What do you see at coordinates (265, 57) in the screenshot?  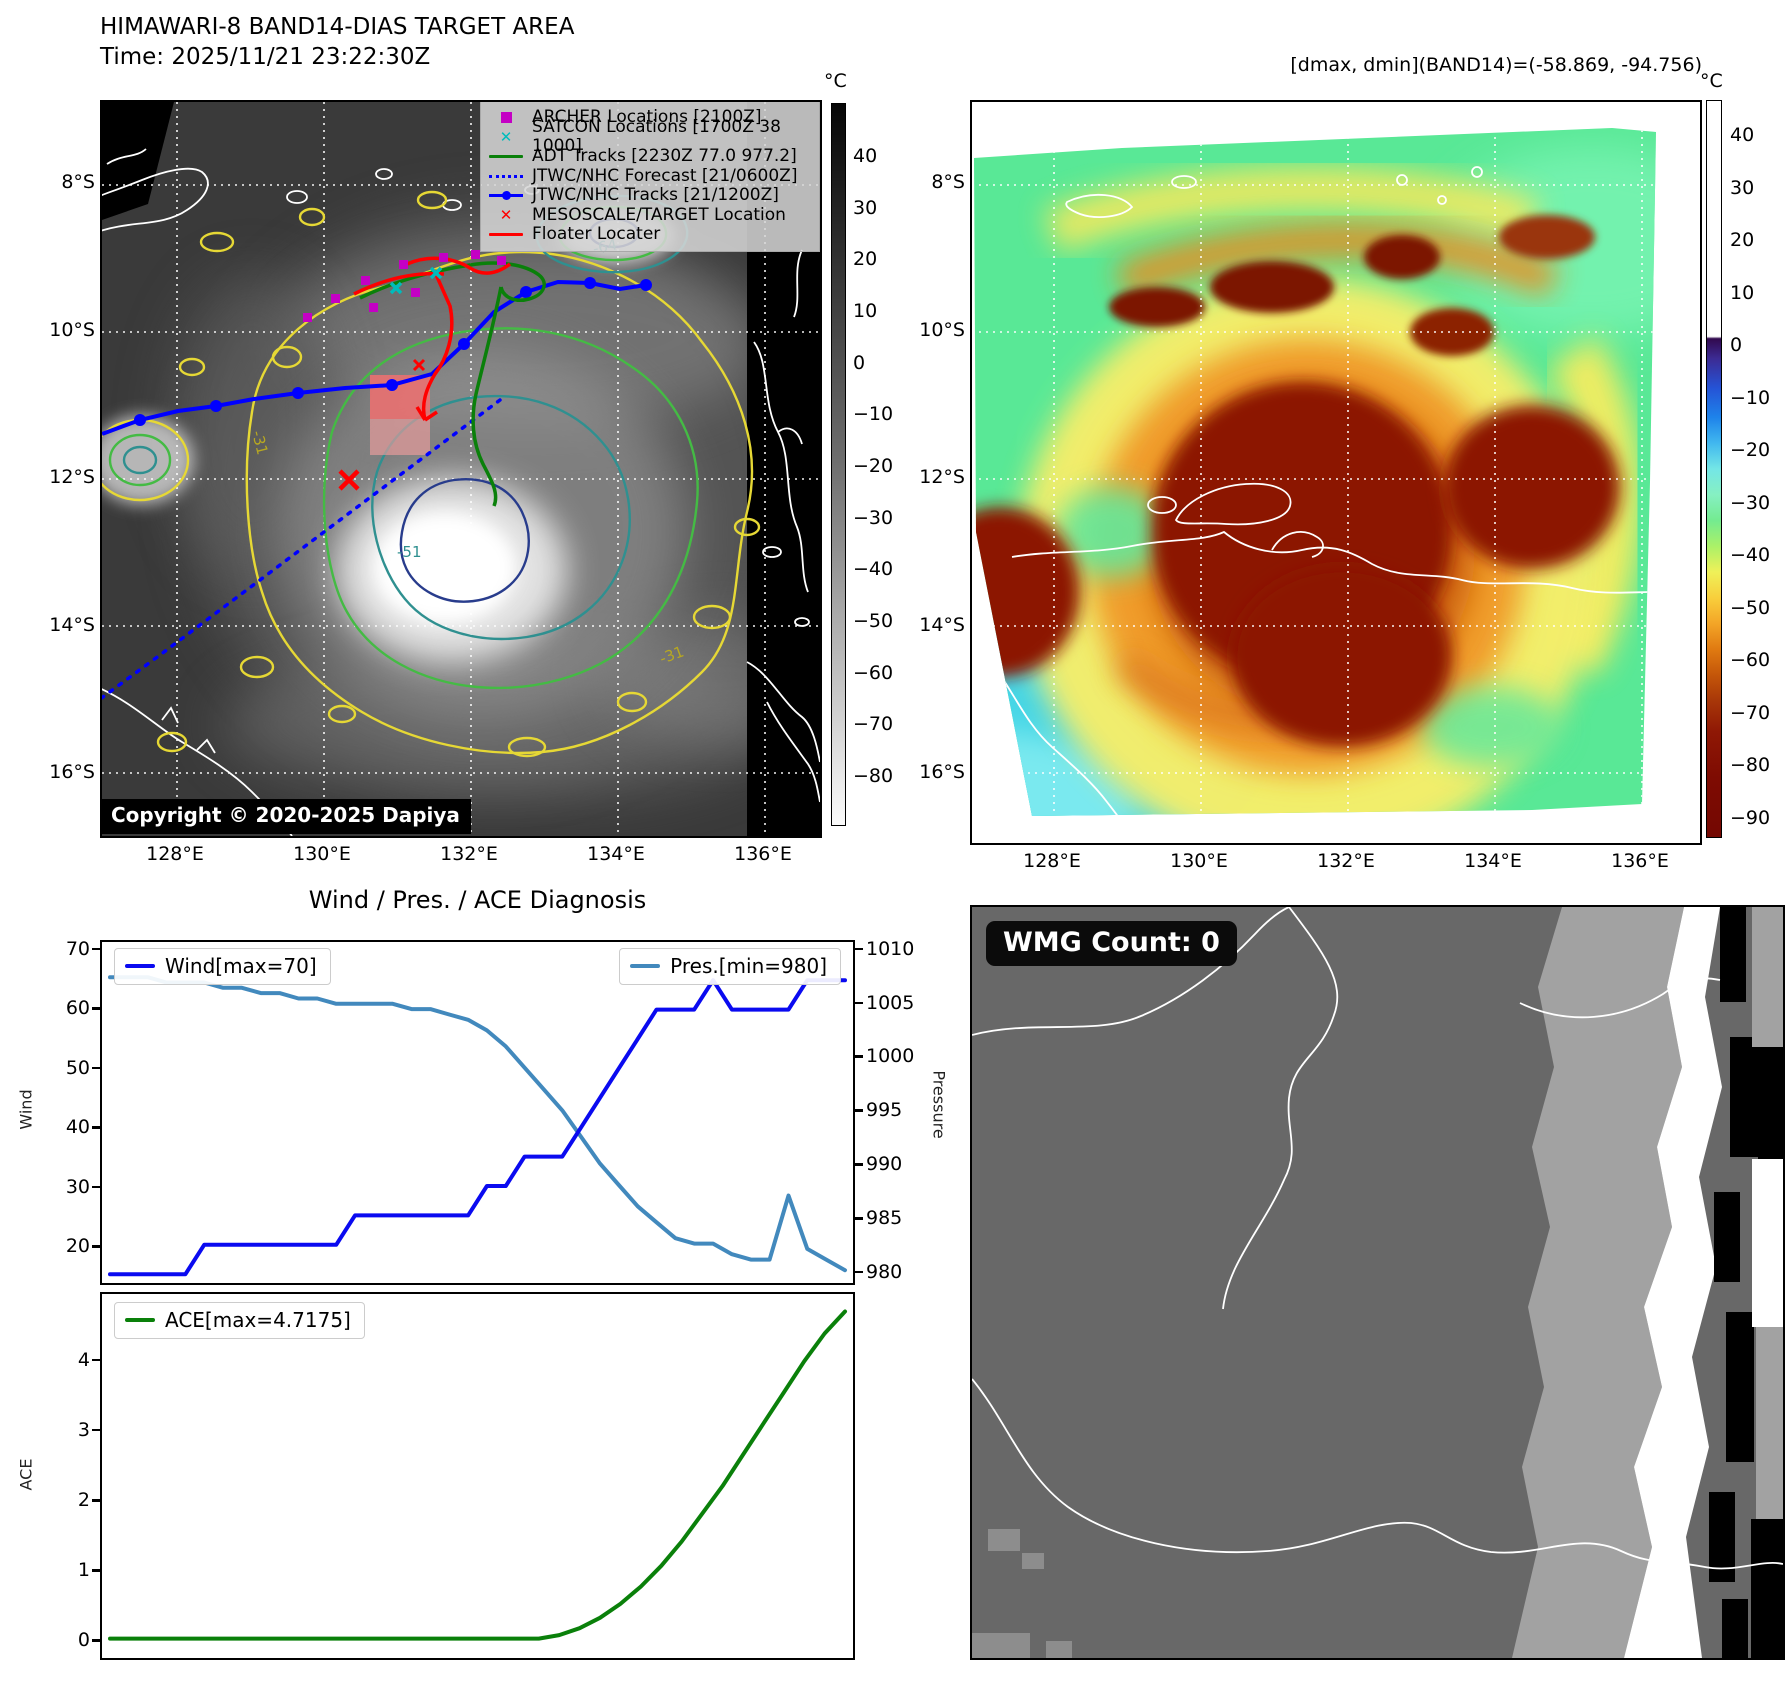 I see `band14-time: Time: 2025/11/21 23:22:30Z` at bounding box center [265, 57].